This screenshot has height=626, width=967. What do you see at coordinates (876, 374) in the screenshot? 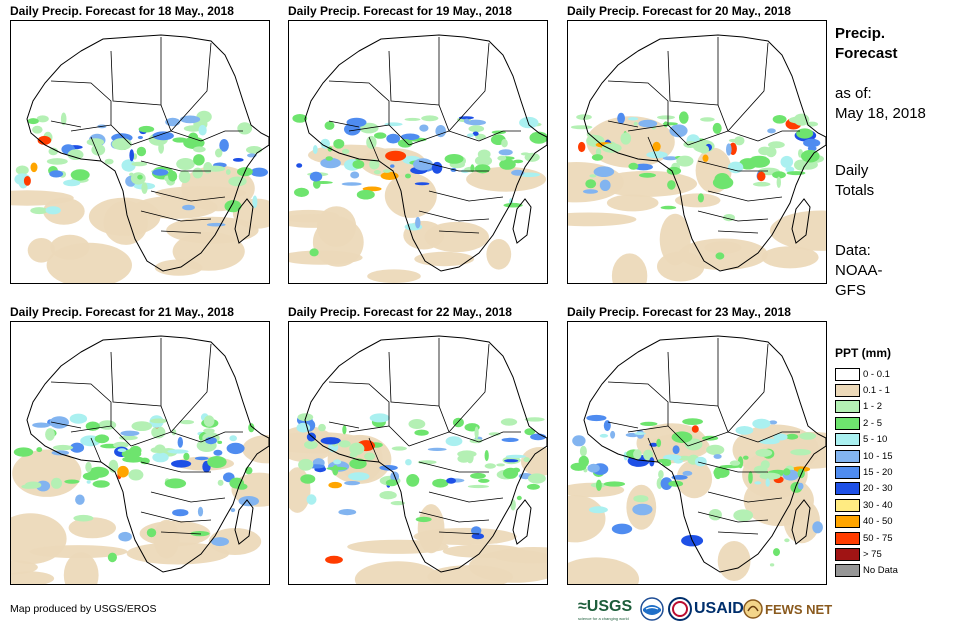
I see `legend-label: 0 - 0.1` at bounding box center [876, 374].